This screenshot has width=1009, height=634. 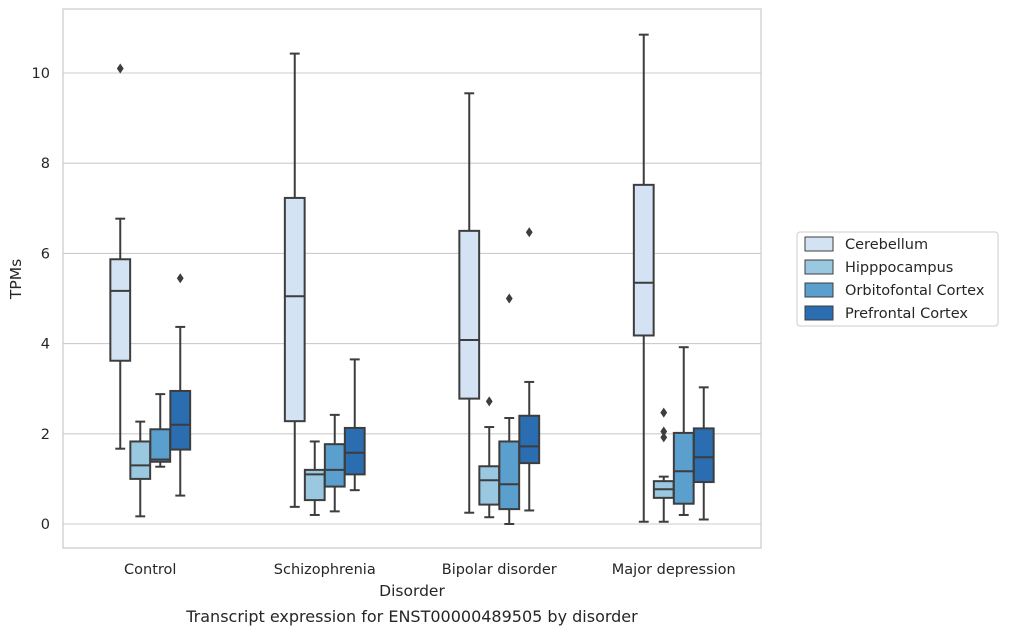 I want to click on legend-entry: Hipppocampus, so click(x=899, y=268).